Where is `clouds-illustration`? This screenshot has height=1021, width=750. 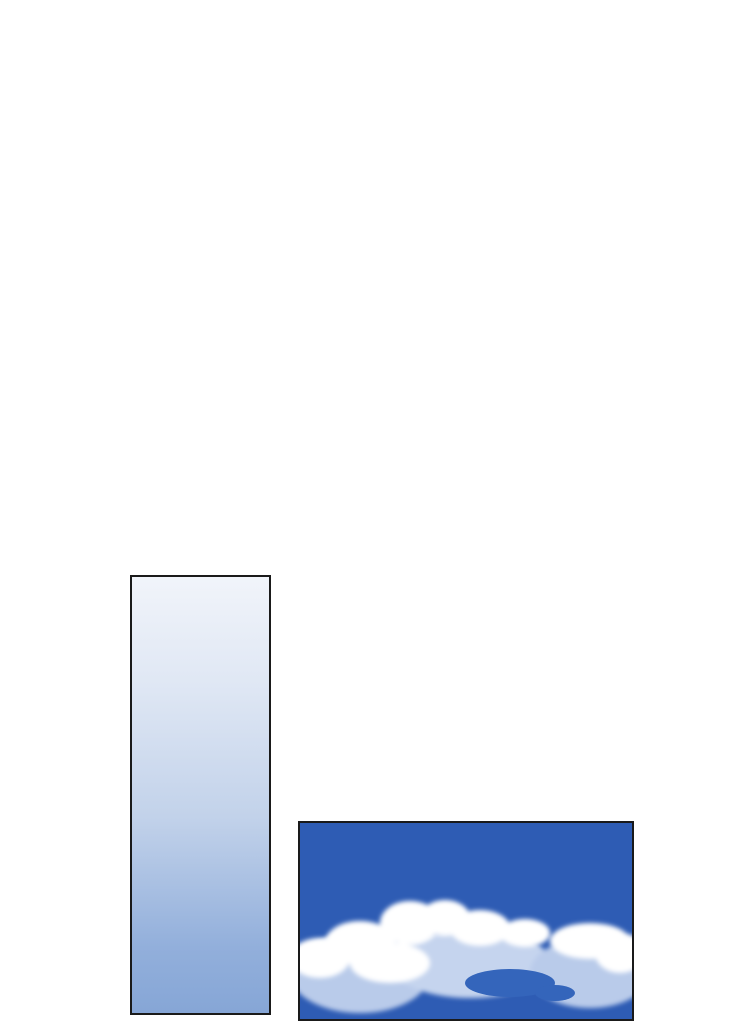
clouds-illustration is located at coordinates (466, 956).